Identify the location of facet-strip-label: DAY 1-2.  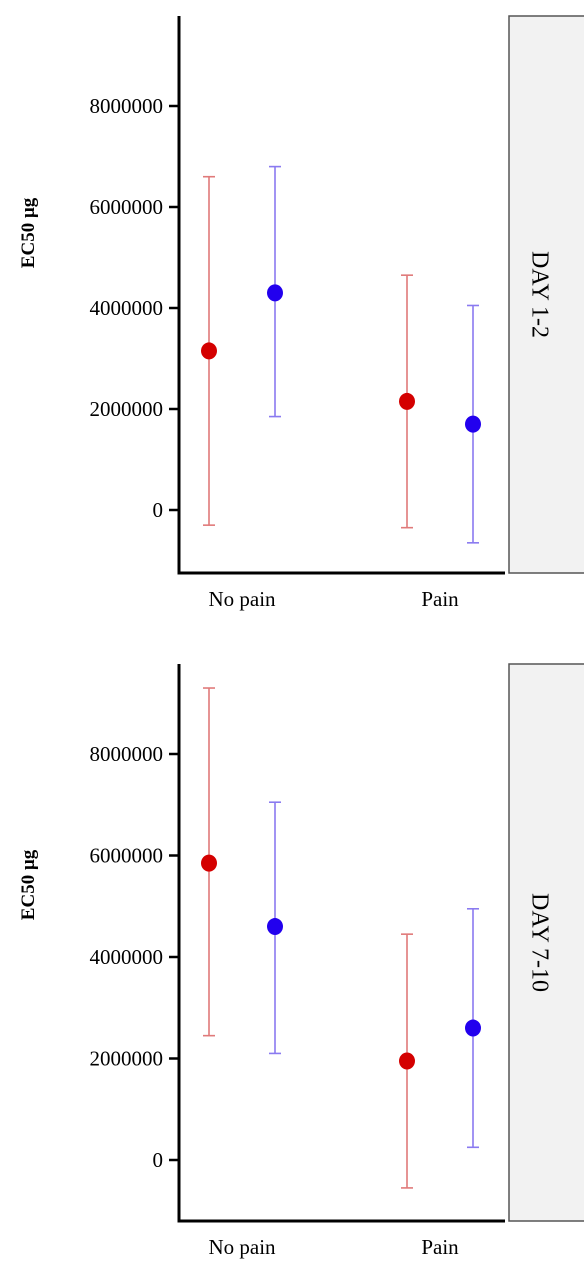
(539, 294).